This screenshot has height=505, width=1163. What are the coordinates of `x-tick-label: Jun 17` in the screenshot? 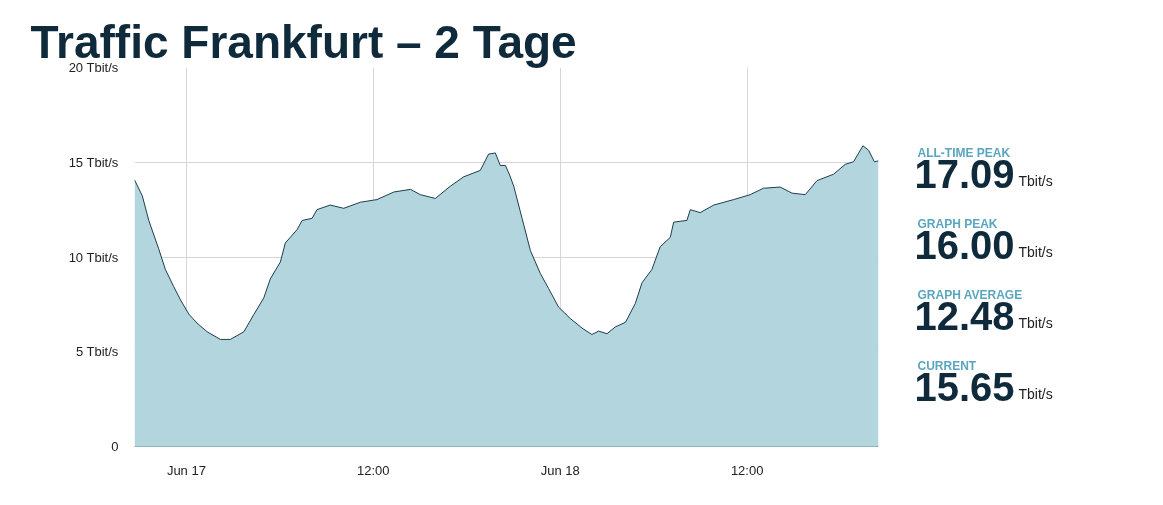 It's located at (186, 470).